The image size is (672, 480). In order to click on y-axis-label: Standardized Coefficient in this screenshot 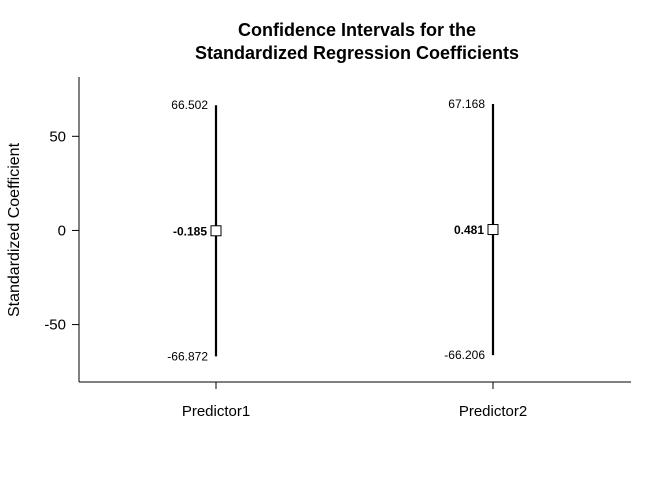, I will do `click(14, 229)`.